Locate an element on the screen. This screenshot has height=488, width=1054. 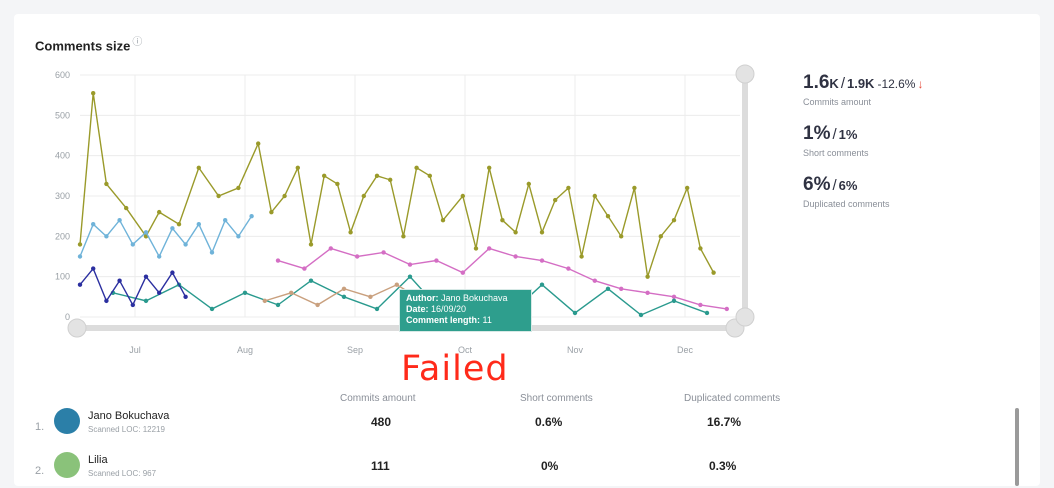
y-tick-label: 0 is located at coordinates (67, 317).